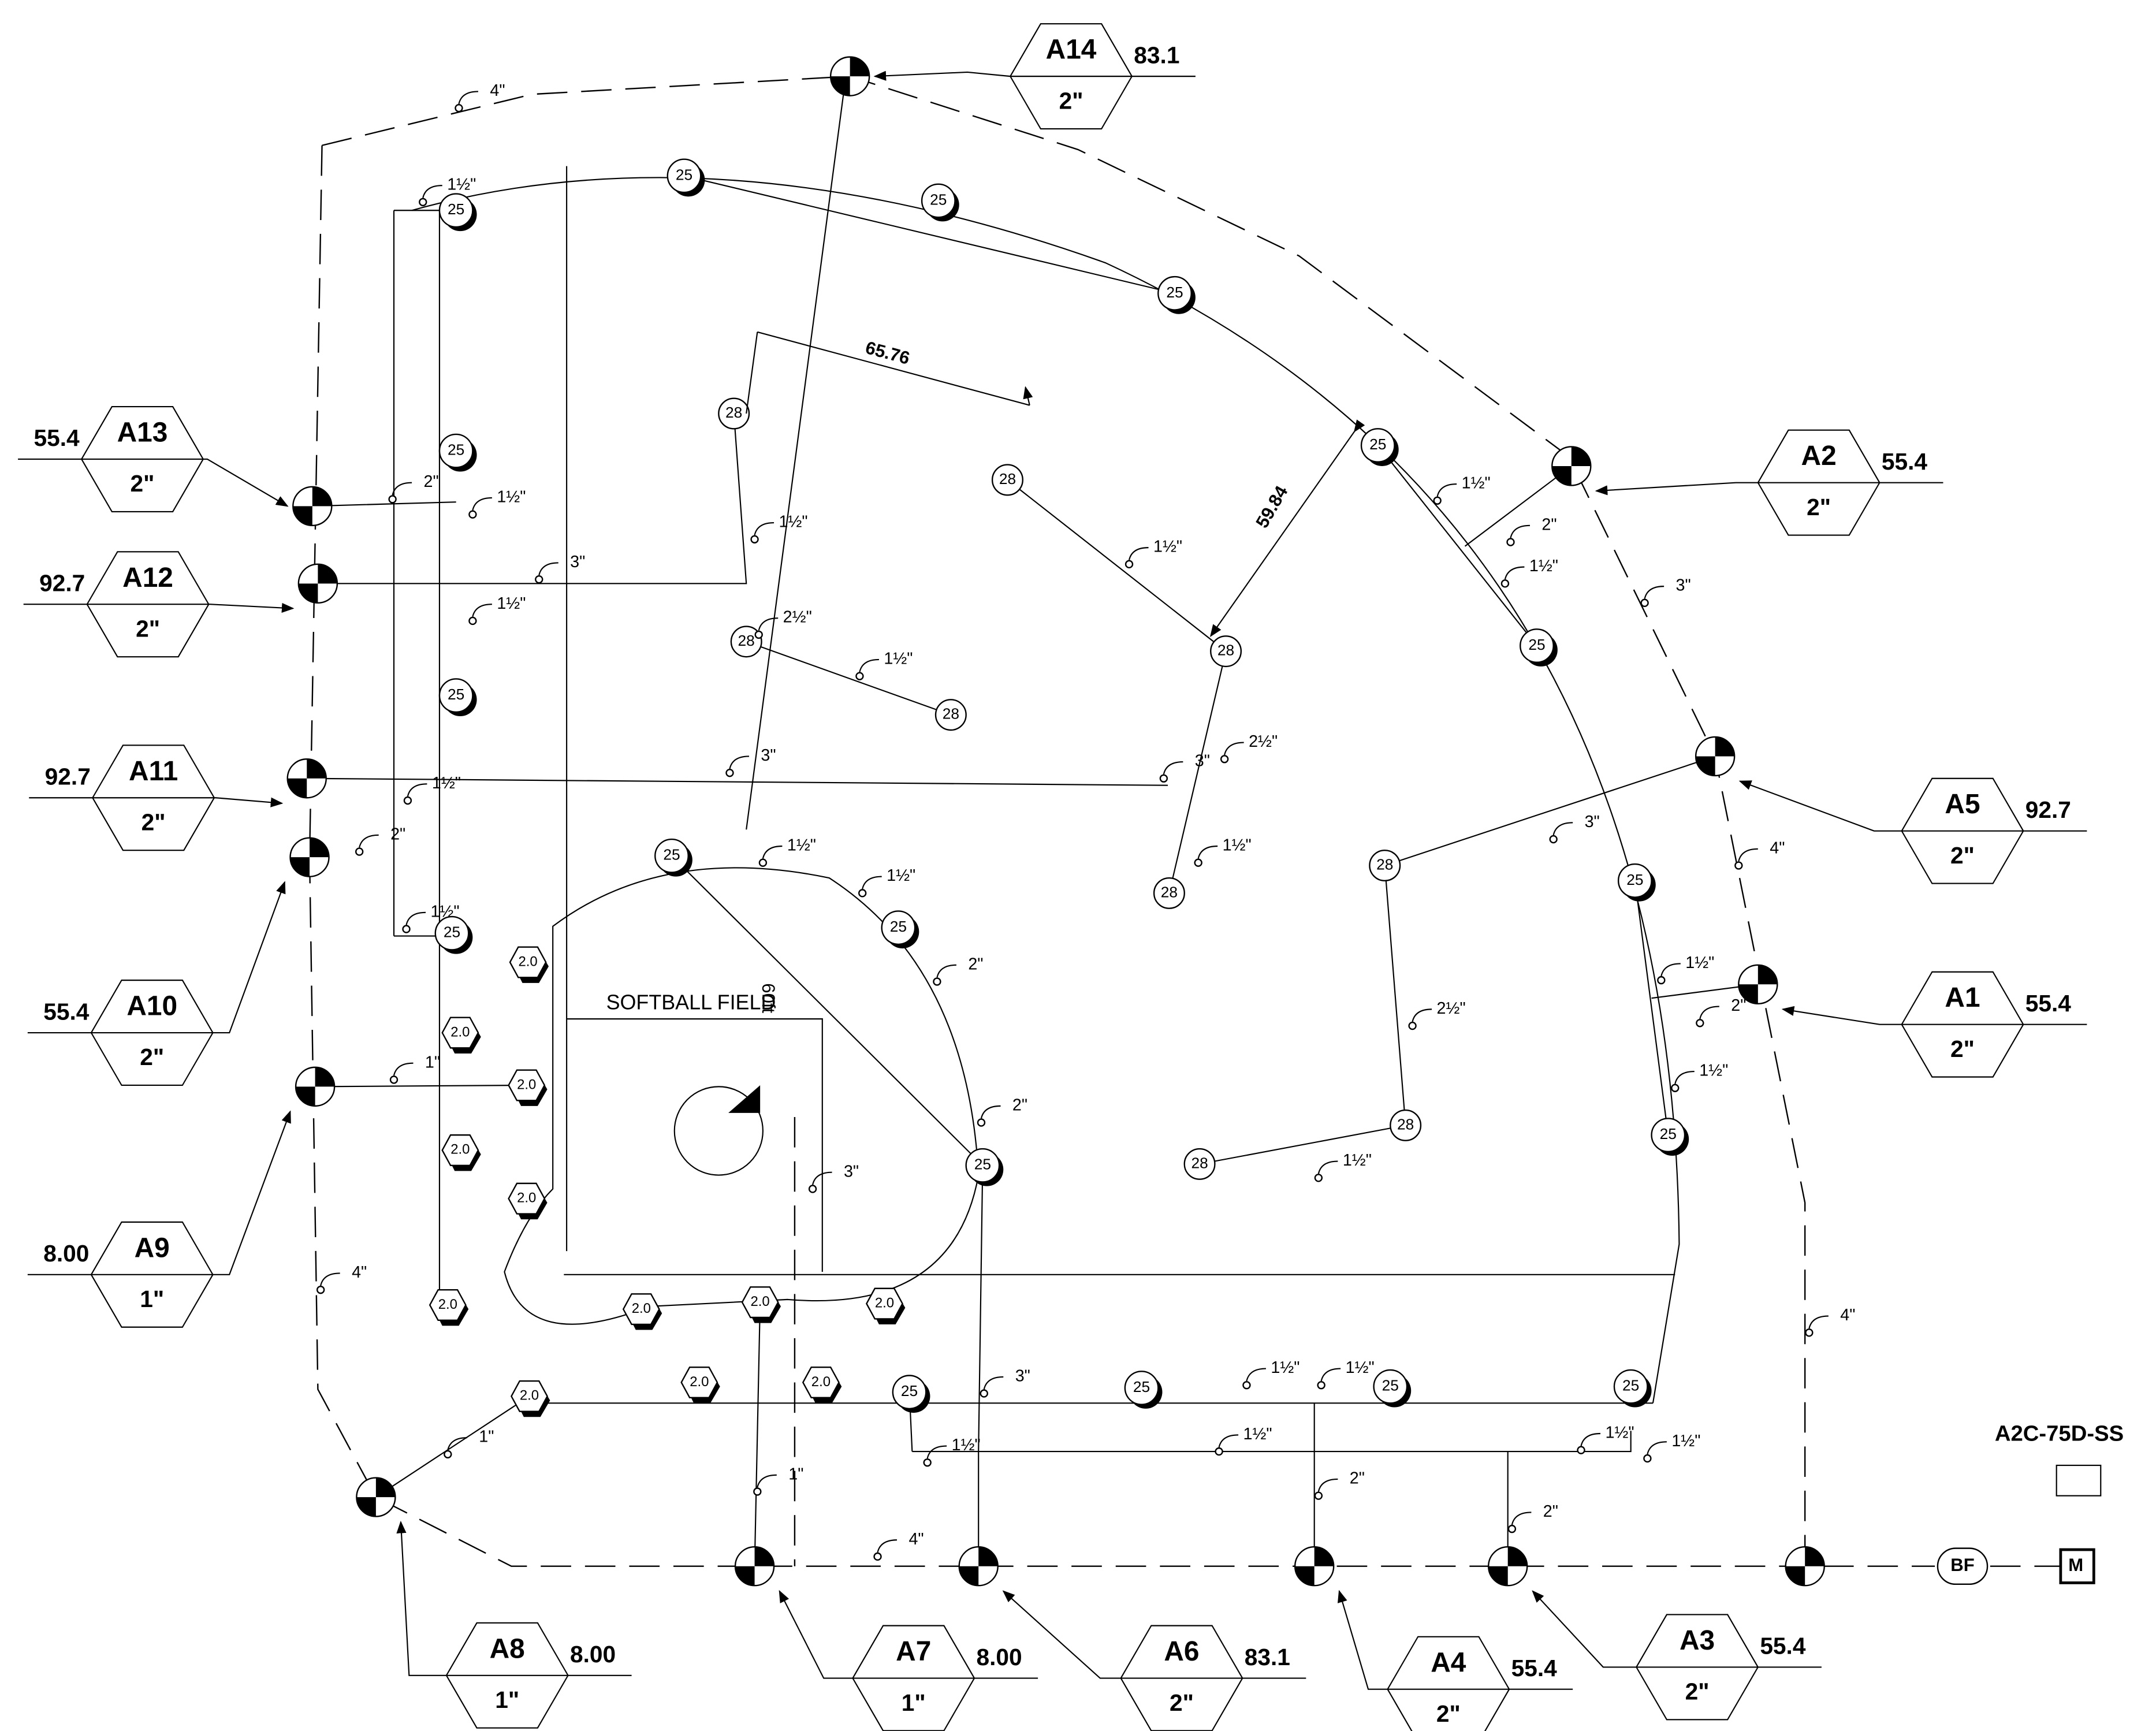 Image resolution: width=2156 pixels, height=1731 pixels. I want to click on pipe-size: 3", so click(1202, 761).